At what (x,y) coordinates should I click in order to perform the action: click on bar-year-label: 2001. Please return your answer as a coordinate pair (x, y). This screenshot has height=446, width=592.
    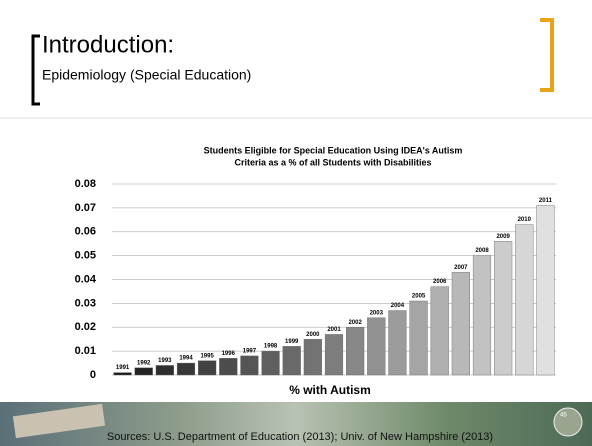
    Looking at the image, I should click on (334, 330).